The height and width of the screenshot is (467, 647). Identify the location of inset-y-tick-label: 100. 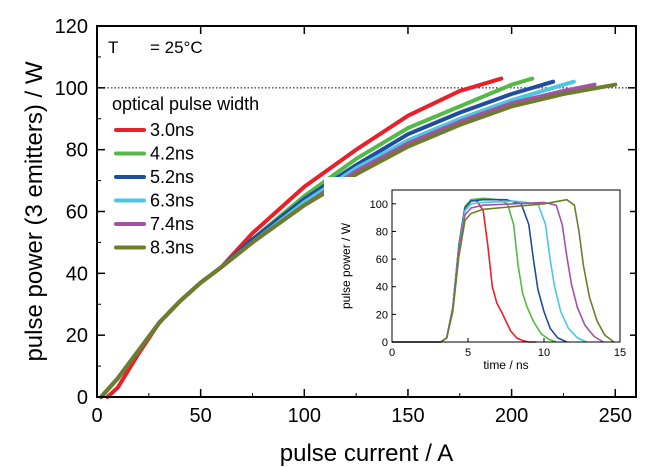
(379, 205).